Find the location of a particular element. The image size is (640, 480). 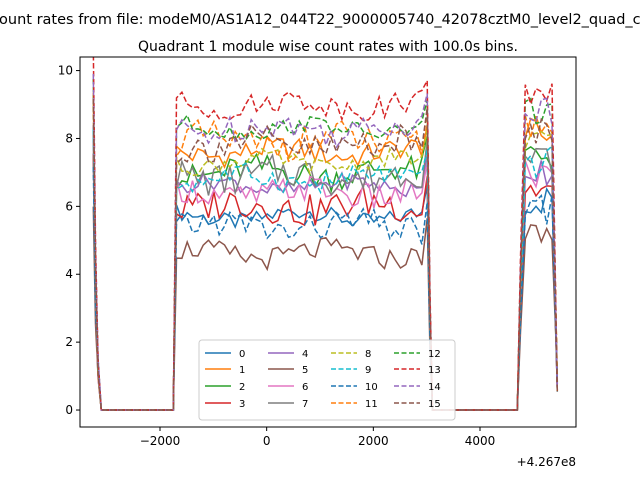

y-tick-label: 6 is located at coordinates (69, 206).